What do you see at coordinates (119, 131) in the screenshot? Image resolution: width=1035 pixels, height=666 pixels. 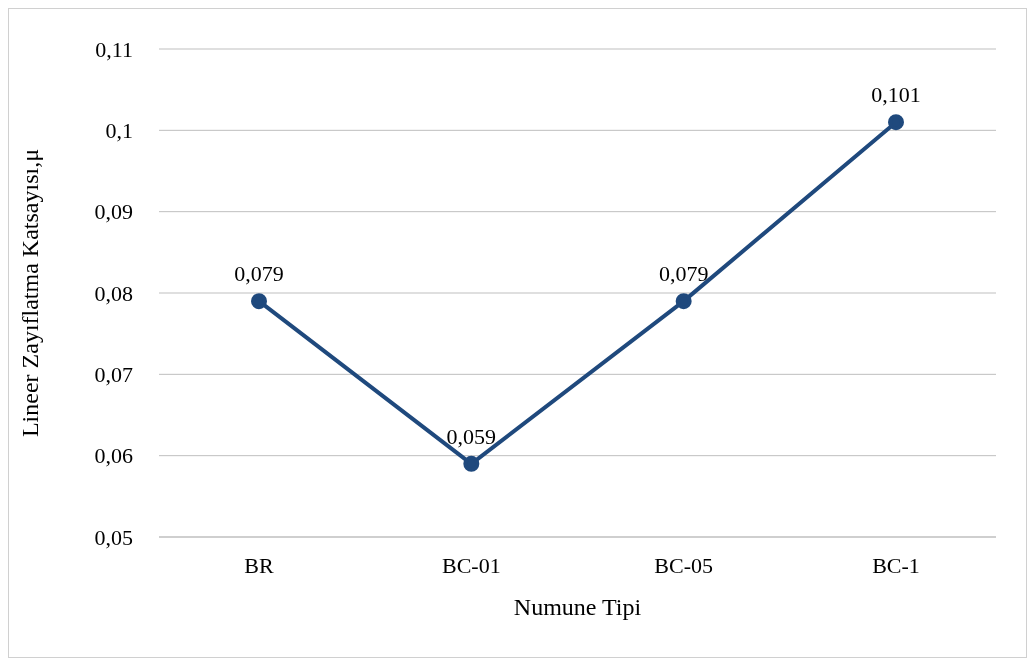 I see `y-tick-label: 0,1` at bounding box center [119, 131].